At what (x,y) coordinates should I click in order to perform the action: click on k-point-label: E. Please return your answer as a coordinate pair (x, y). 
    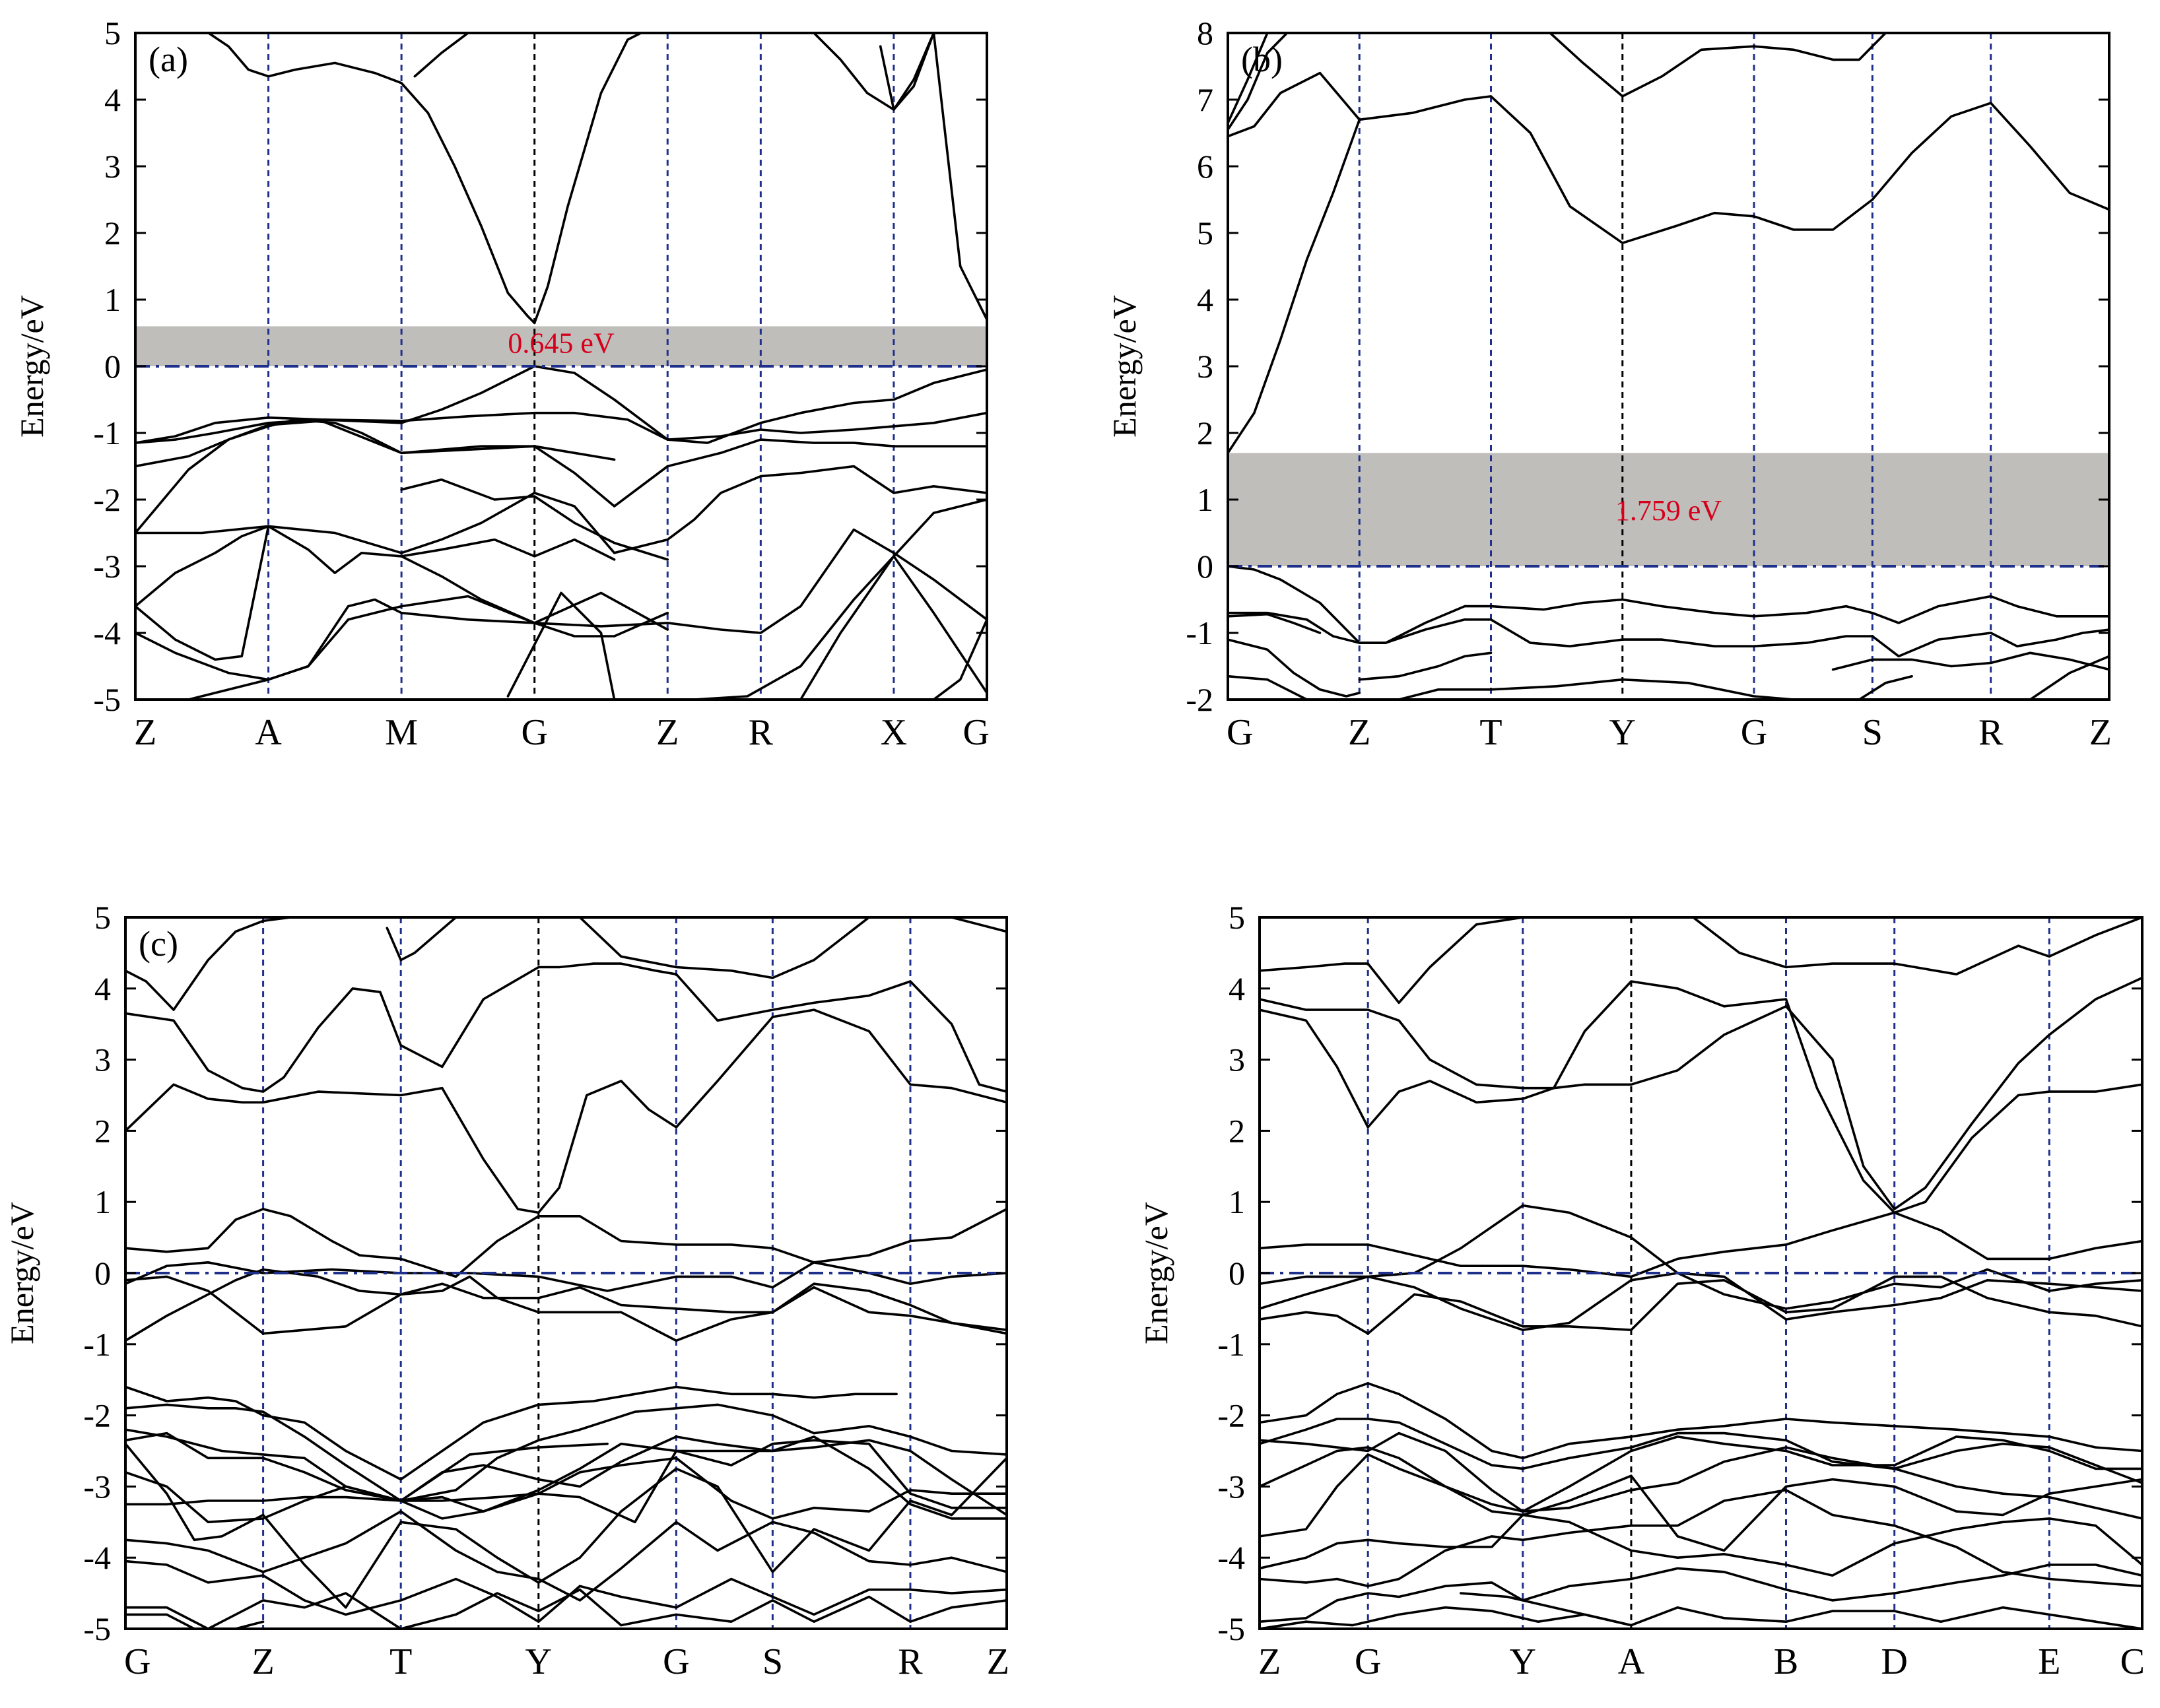
    Looking at the image, I should click on (2049, 1661).